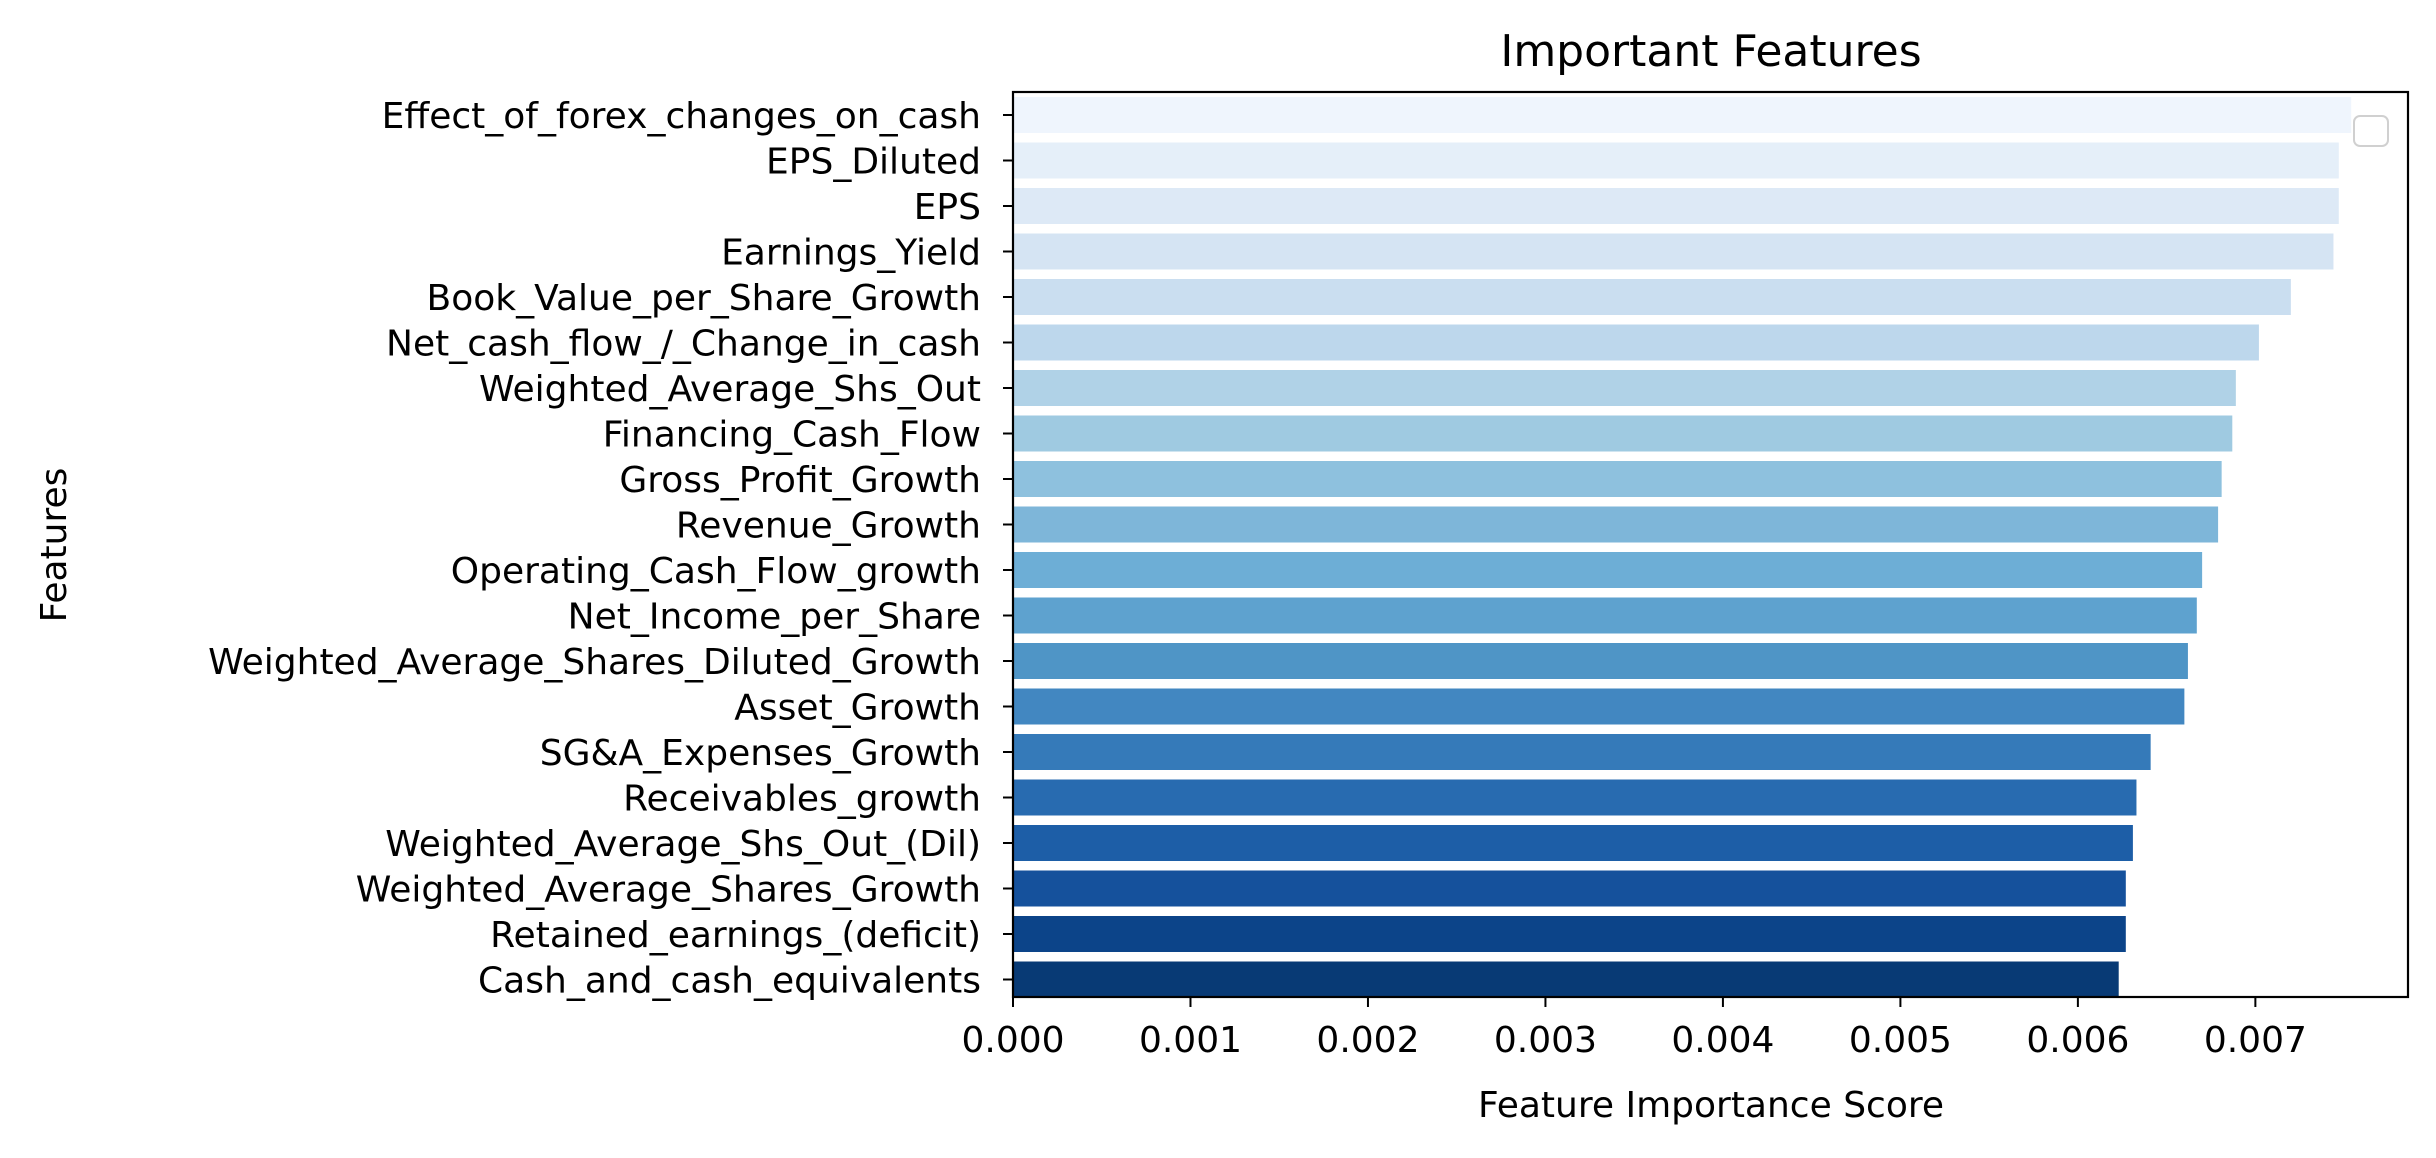 This screenshot has height=1158, width=2436. Describe the element at coordinates (681, 116) in the screenshot. I see `y-tick-label: Effect_of_forex_changes_on_cash` at that location.